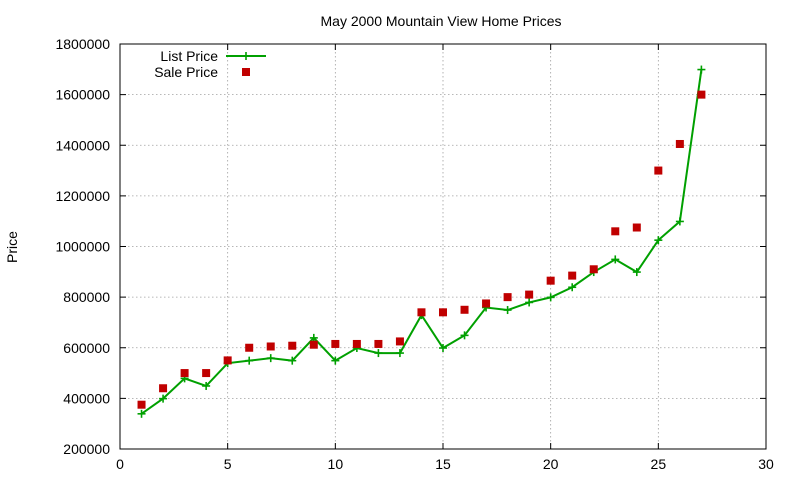 The image size is (800, 485). What do you see at coordinates (86, 297) in the screenshot?
I see `y-tick-label: 800000` at bounding box center [86, 297].